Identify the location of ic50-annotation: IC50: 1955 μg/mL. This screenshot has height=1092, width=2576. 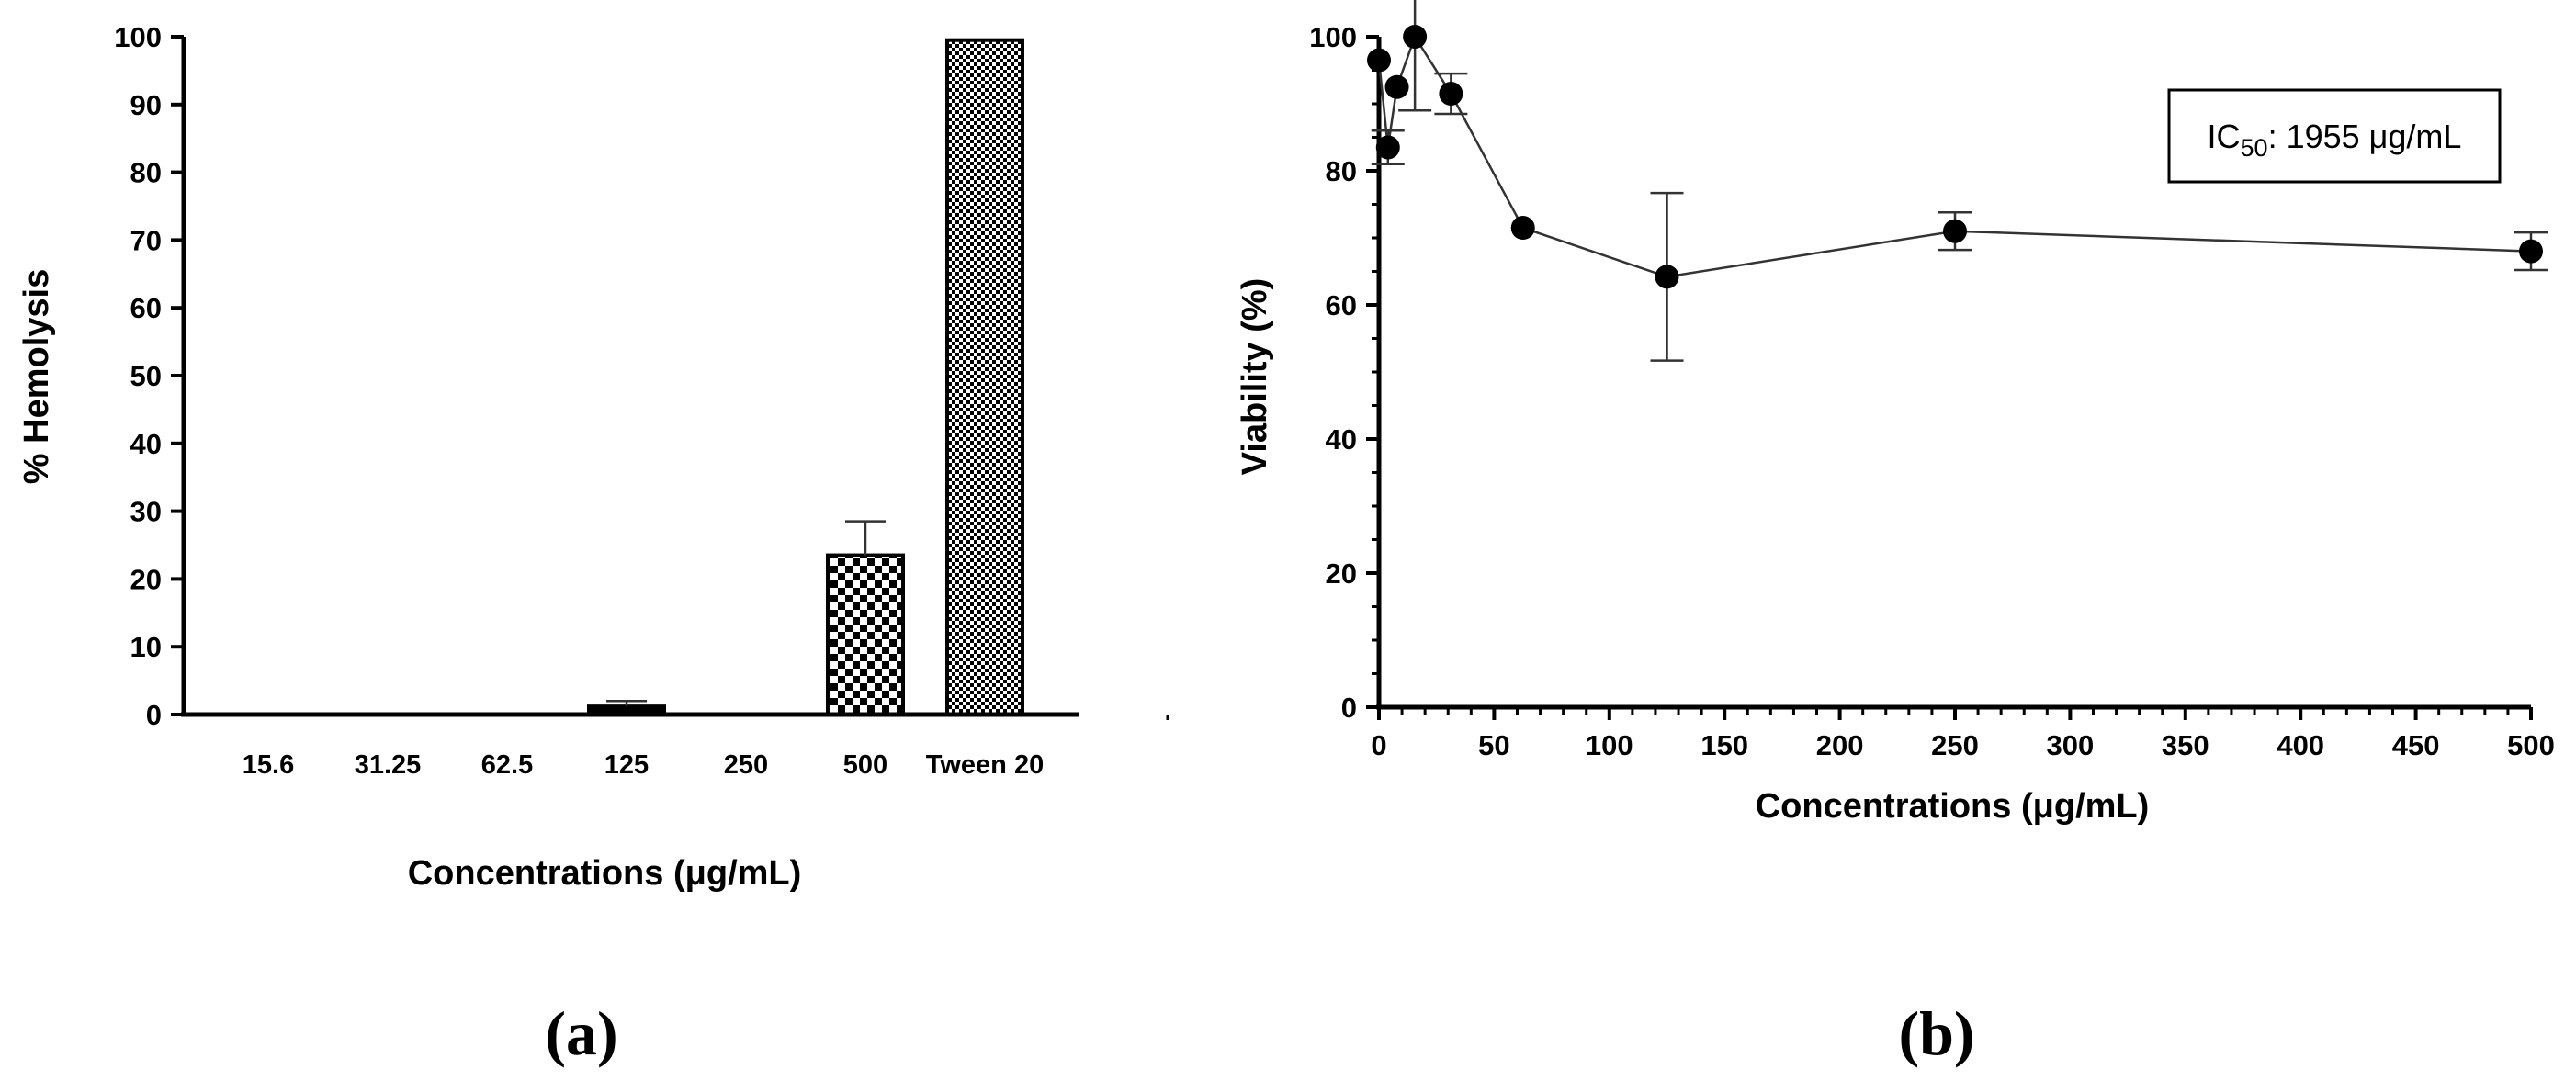
(2334, 136).